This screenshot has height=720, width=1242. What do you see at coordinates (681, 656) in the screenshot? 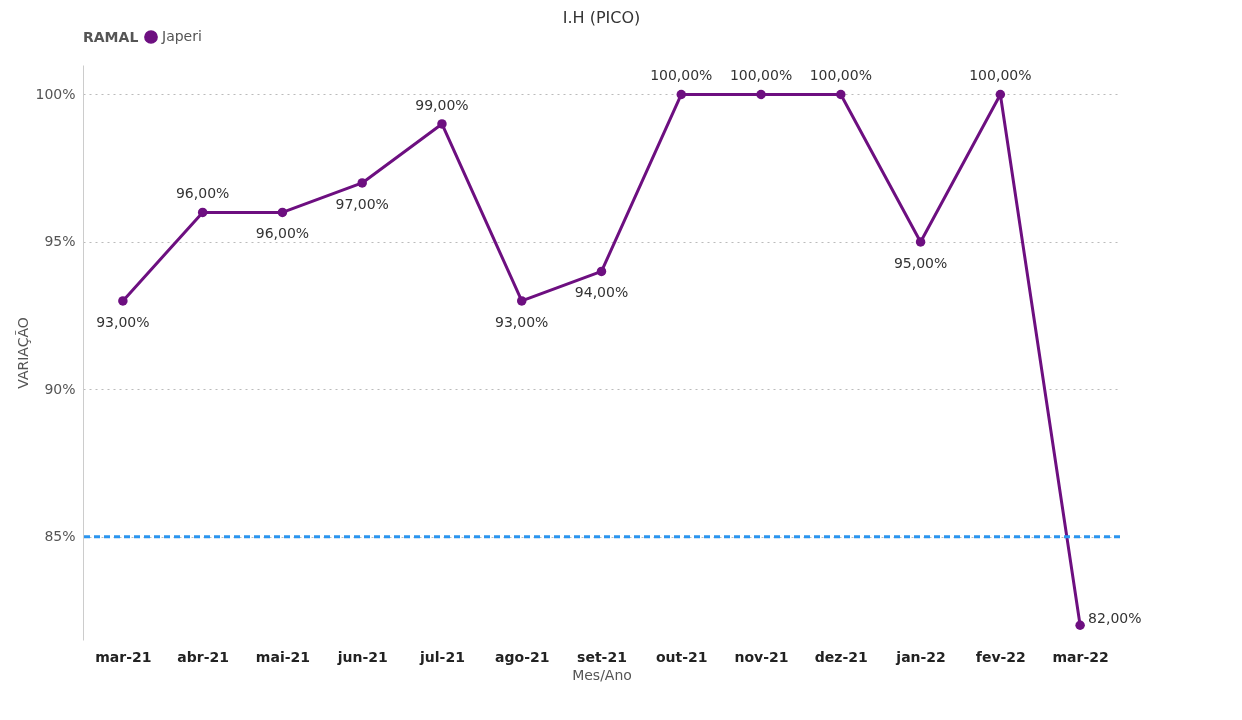
I see `x-tick-label: out-21` at bounding box center [681, 656].